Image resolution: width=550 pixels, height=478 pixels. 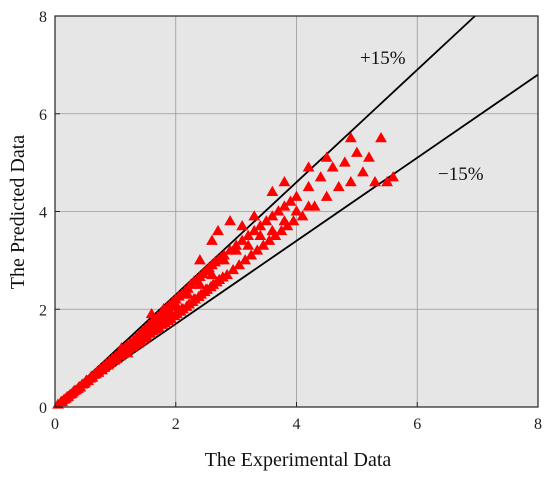 I want to click on y-tick-label: 2, so click(x=43, y=310).